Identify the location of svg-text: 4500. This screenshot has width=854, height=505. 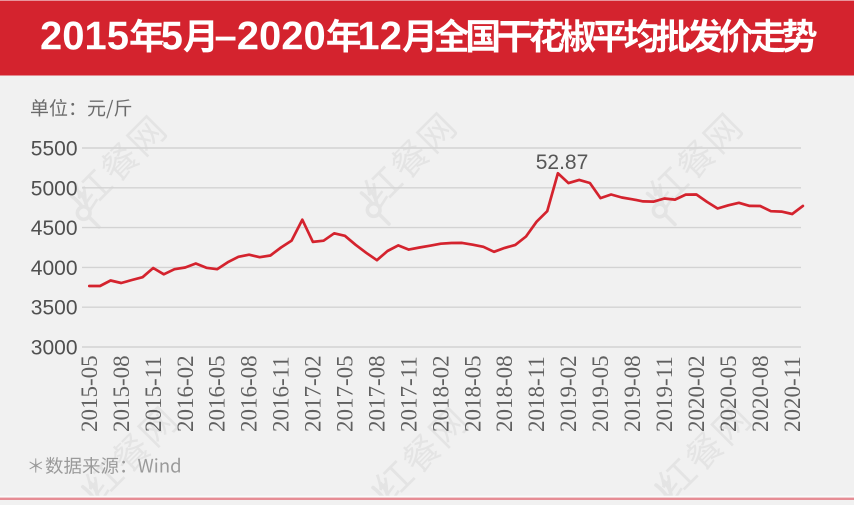
(54, 228).